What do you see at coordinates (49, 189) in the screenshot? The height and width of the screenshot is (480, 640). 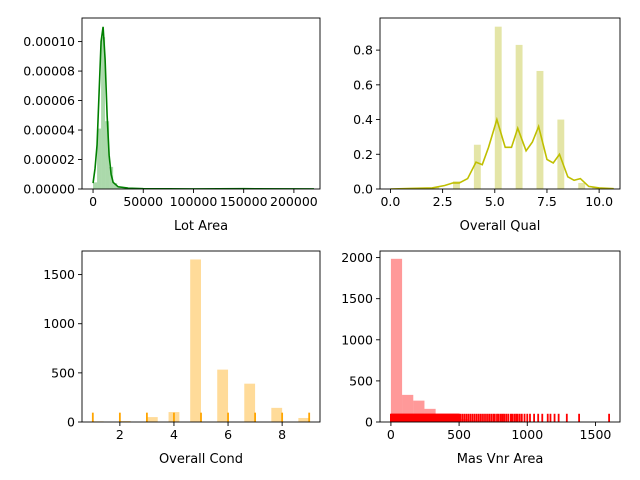 I see `y-tick-label: 0.00000` at bounding box center [49, 189].